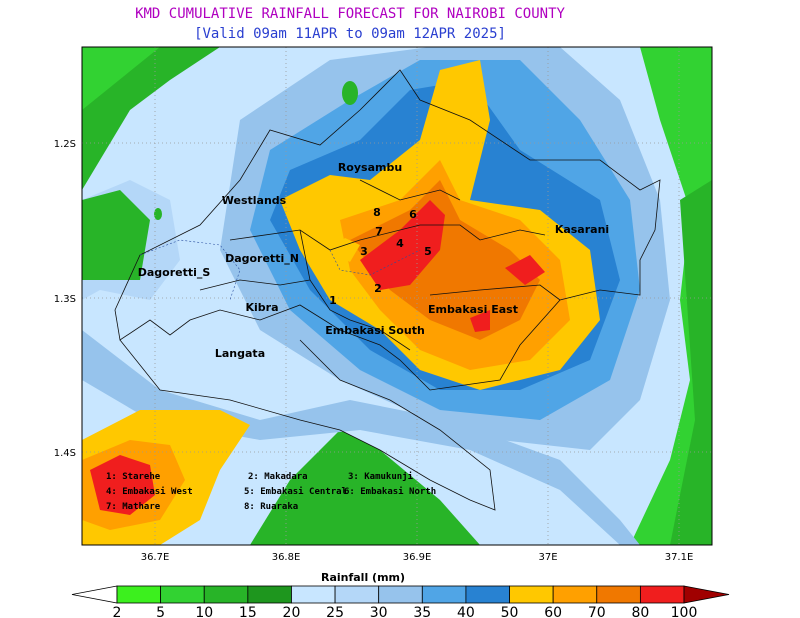  I want to click on key-entry: 7: Mathare, so click(133, 507).